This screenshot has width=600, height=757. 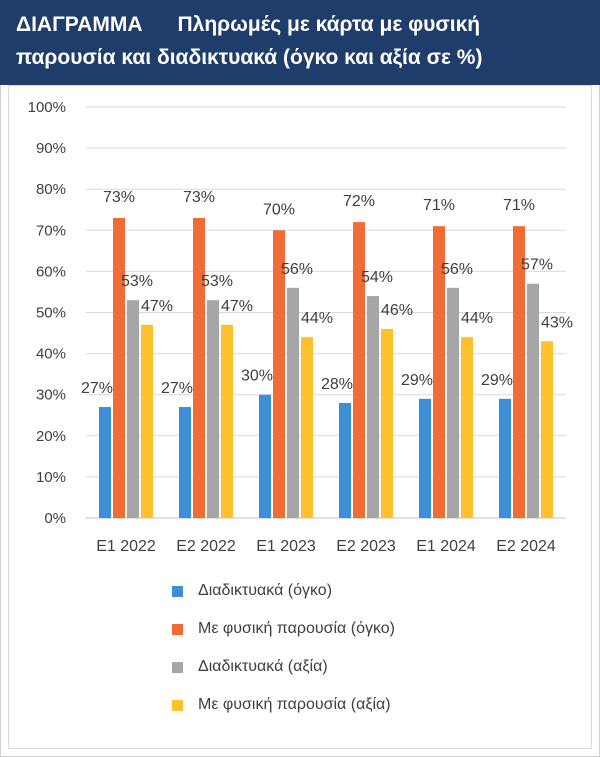 I want to click on y-tick-label: 20%, so click(x=51, y=436).